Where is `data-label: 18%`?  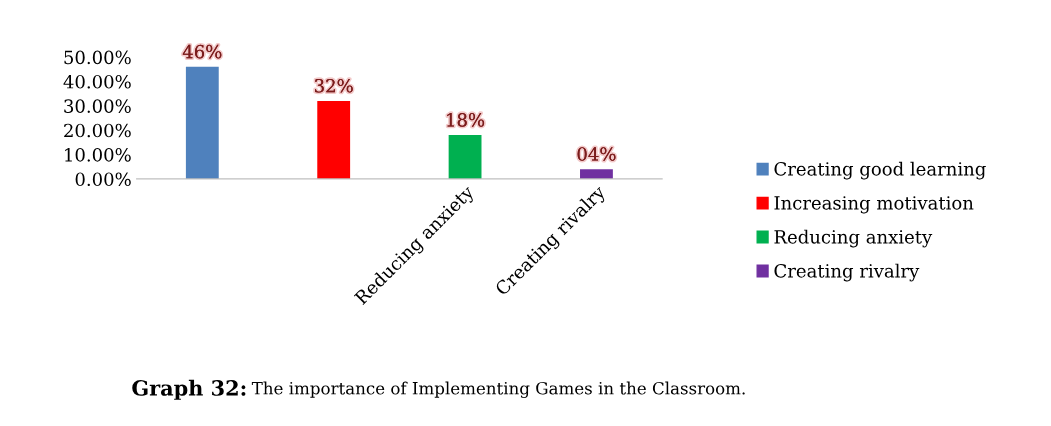 data-label: 18% is located at coordinates (466, 120).